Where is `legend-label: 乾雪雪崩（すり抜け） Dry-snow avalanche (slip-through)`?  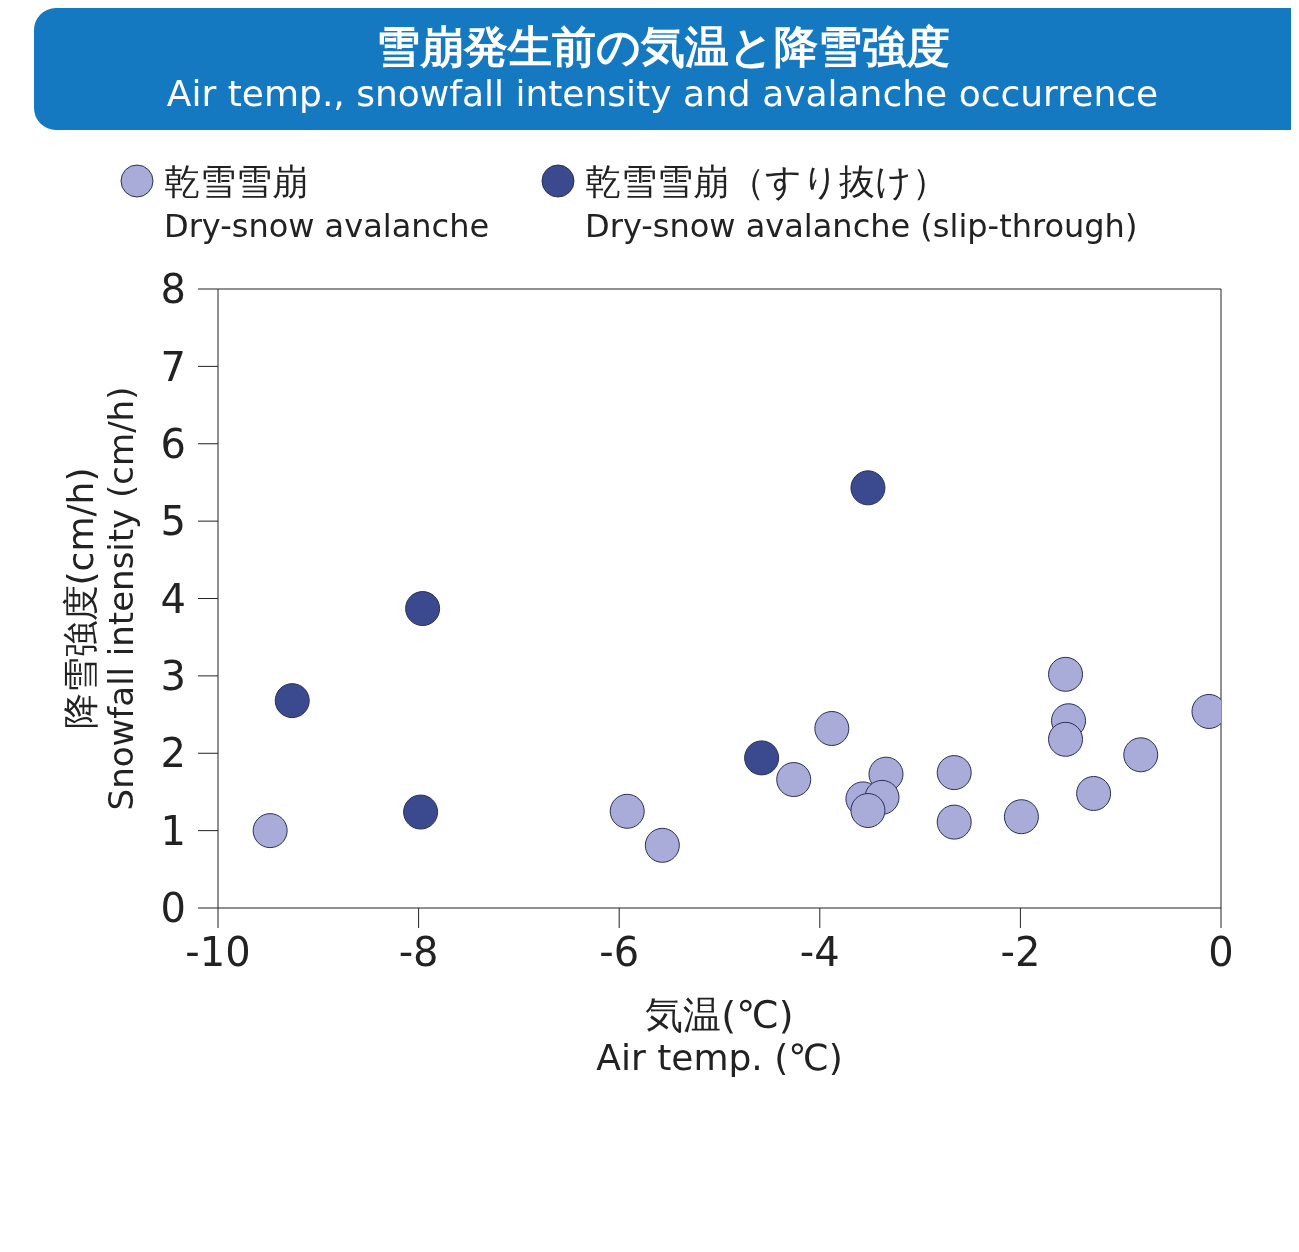
legend-label: 乾雪雪崩（すり抜け） Dry-snow avalanche (slip-through) is located at coordinates (861, 203).